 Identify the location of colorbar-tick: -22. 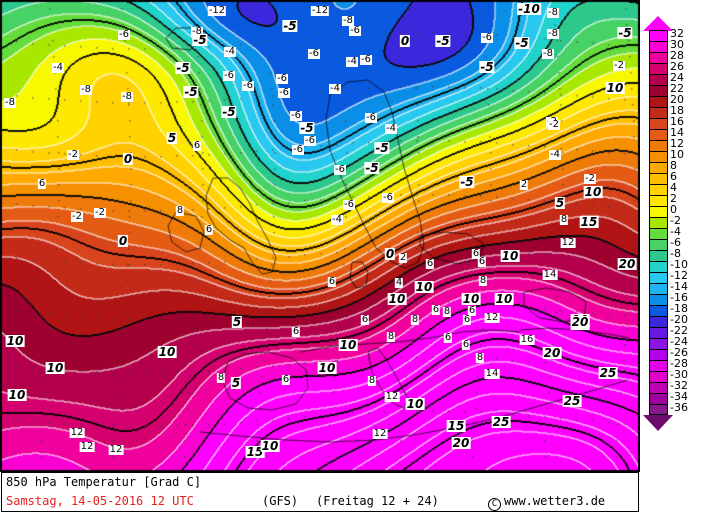
(679, 330).